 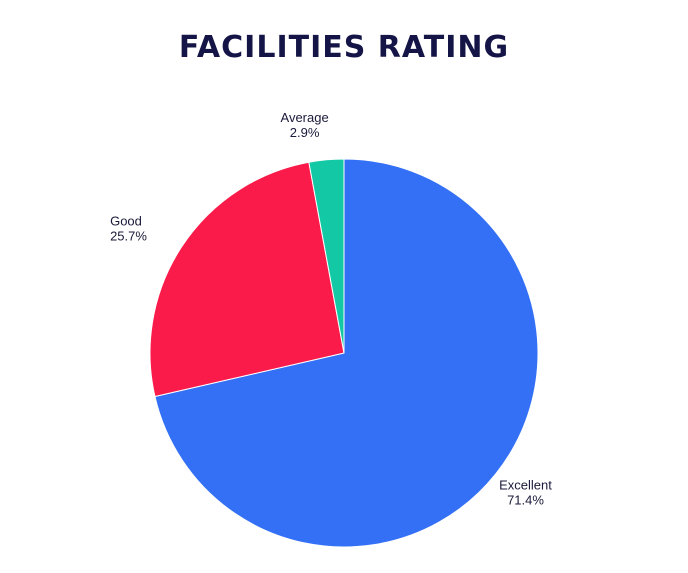 What do you see at coordinates (326, 256) in the screenshot?
I see `pie-slice-average` at bounding box center [326, 256].